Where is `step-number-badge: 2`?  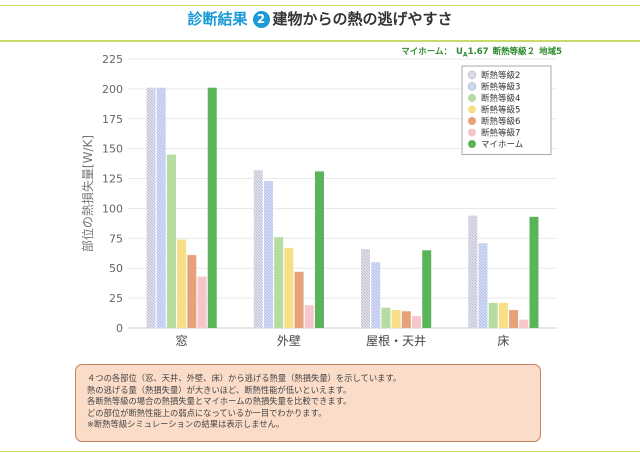
step-number-badge: 2 is located at coordinates (261, 19).